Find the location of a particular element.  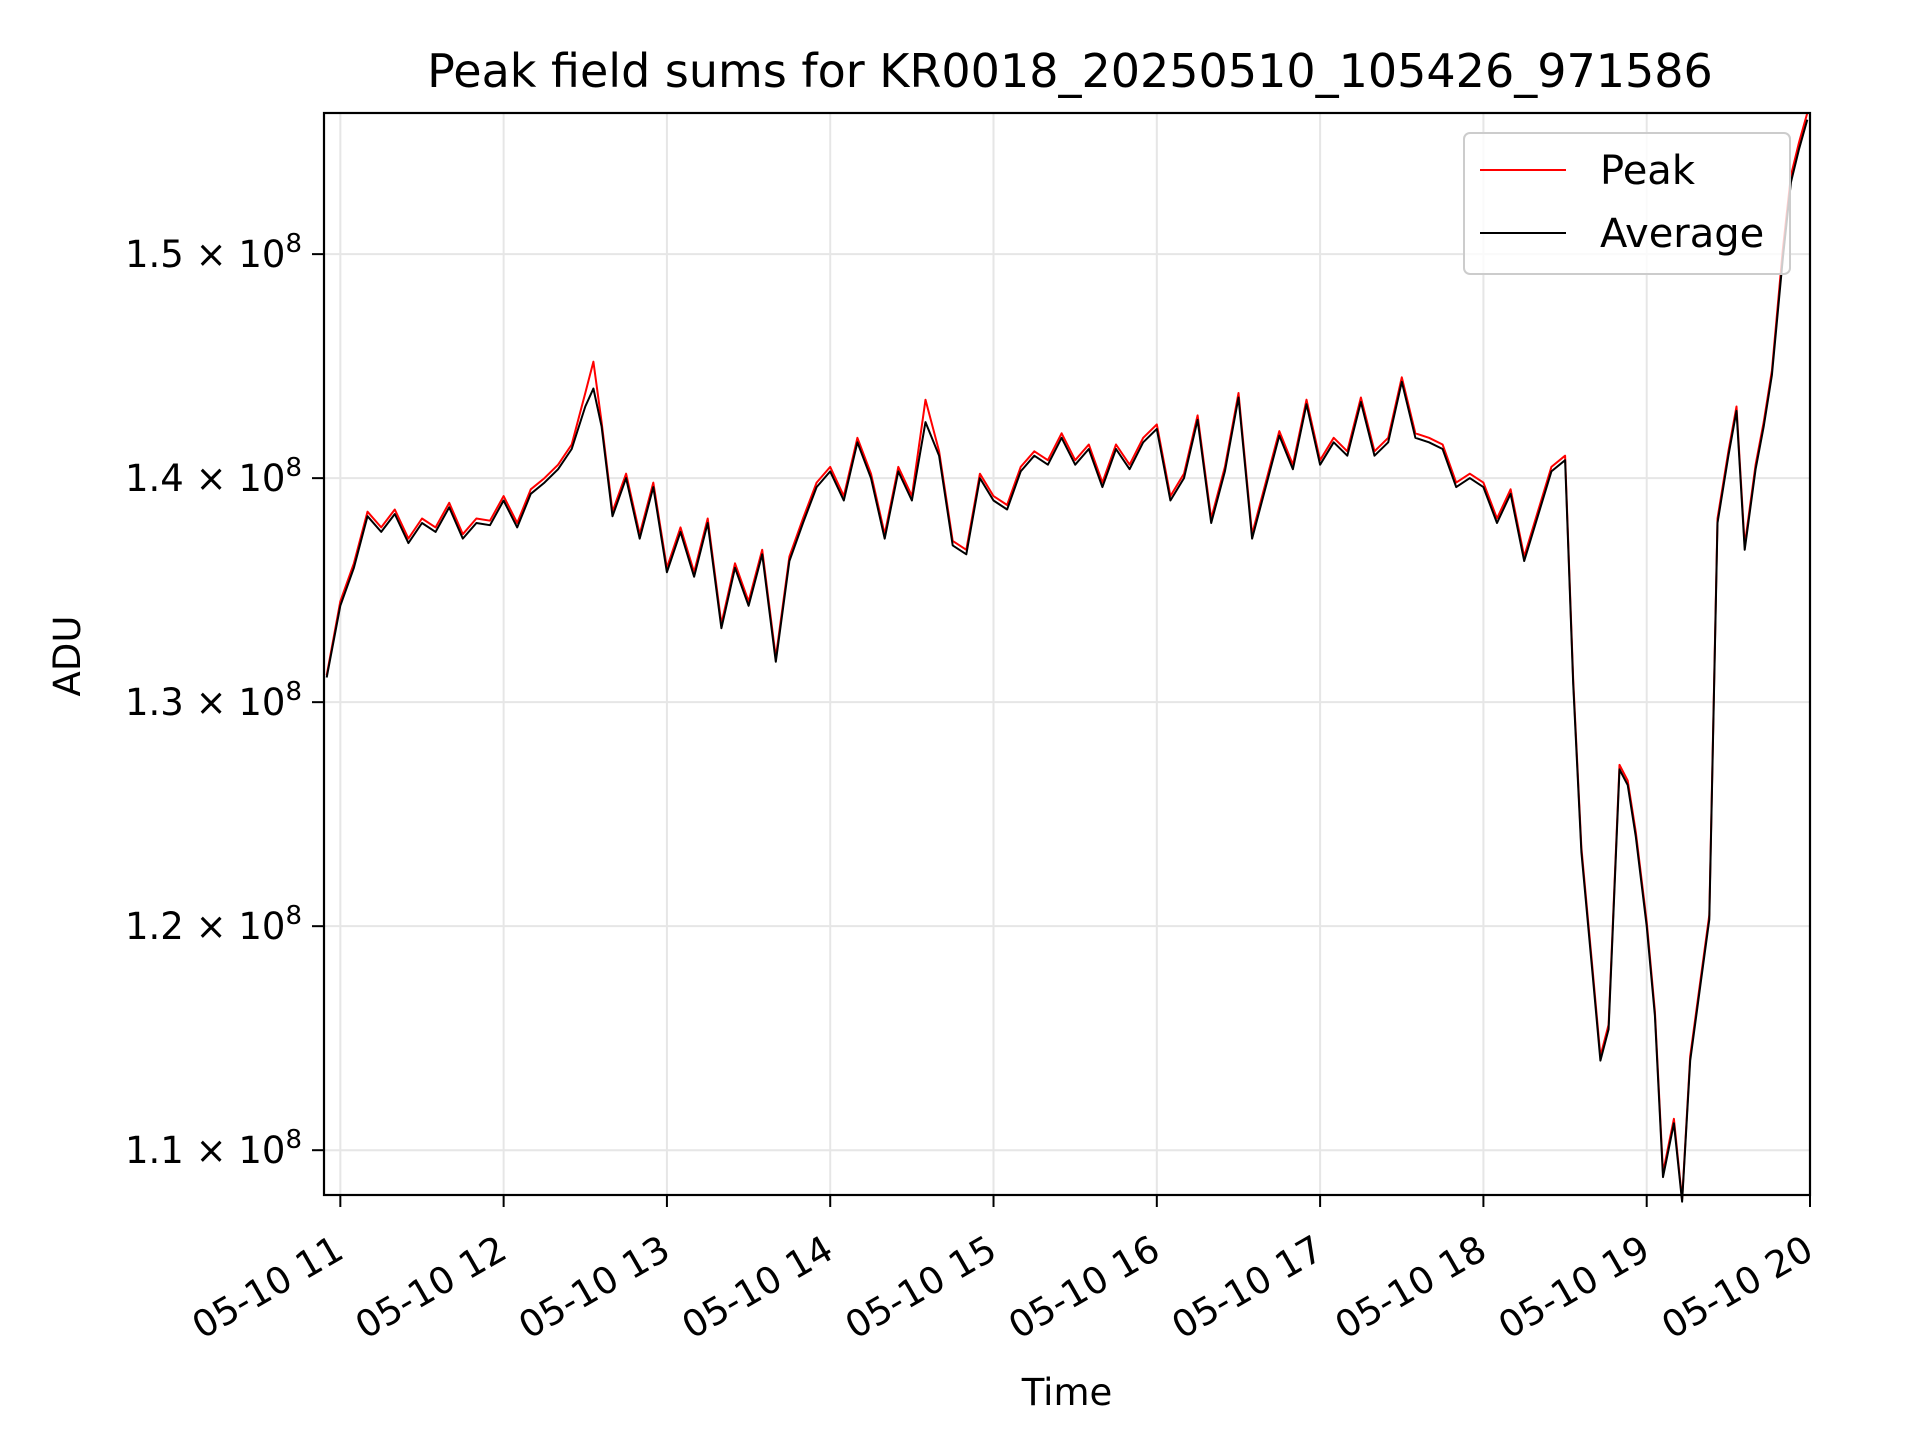

y-tick-label: 1.4 × 108 is located at coordinates (213, 476).